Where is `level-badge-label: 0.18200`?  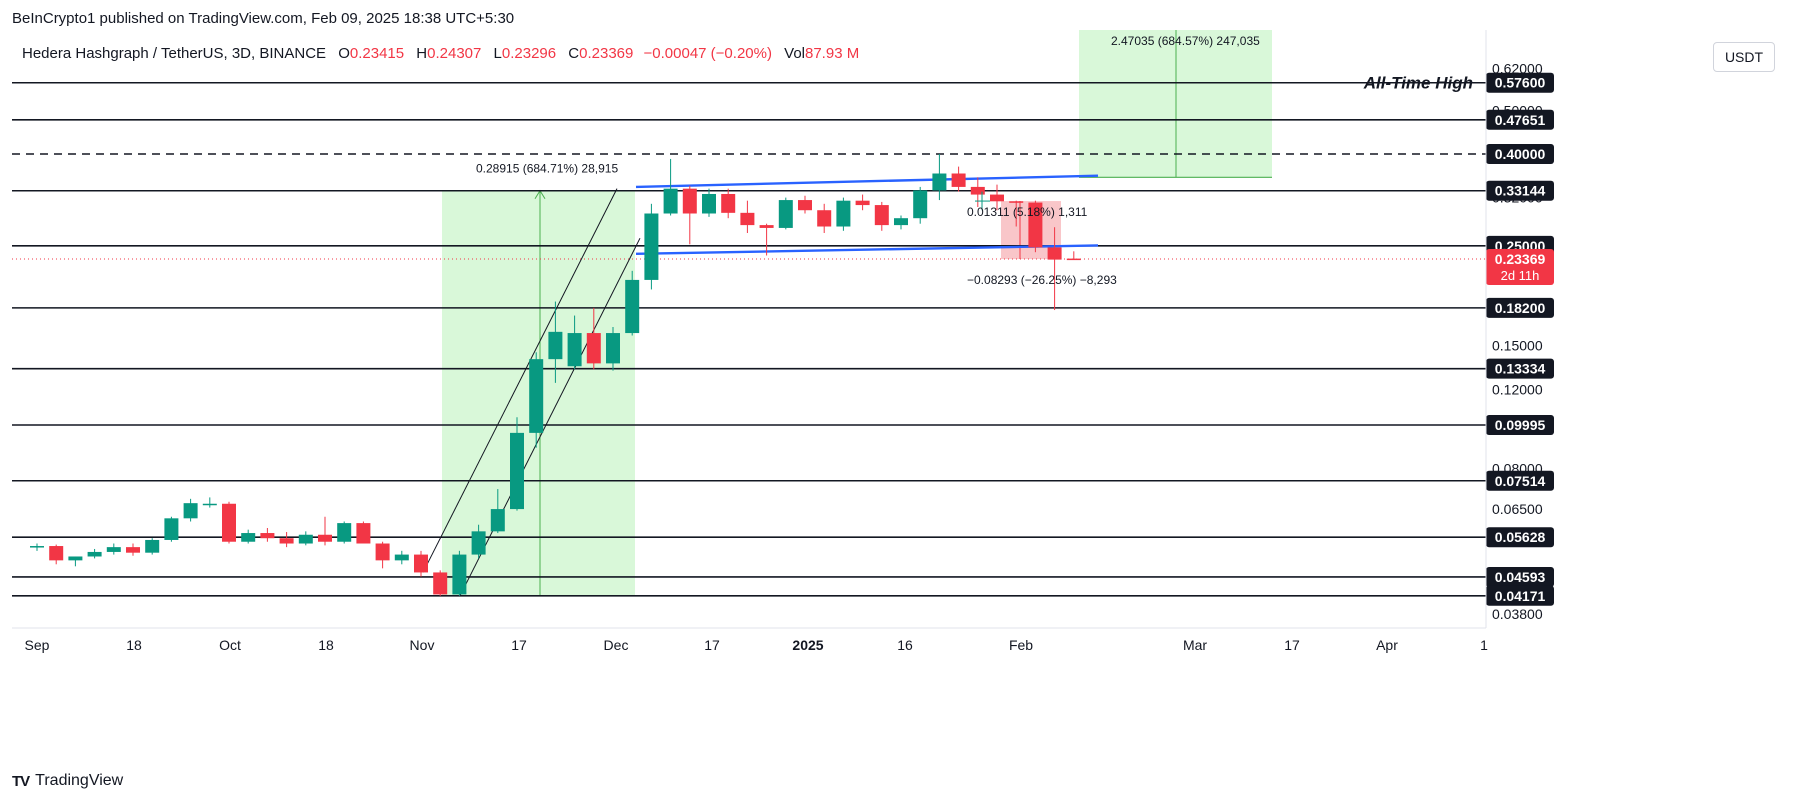 level-badge-label: 0.18200 is located at coordinates (1520, 308).